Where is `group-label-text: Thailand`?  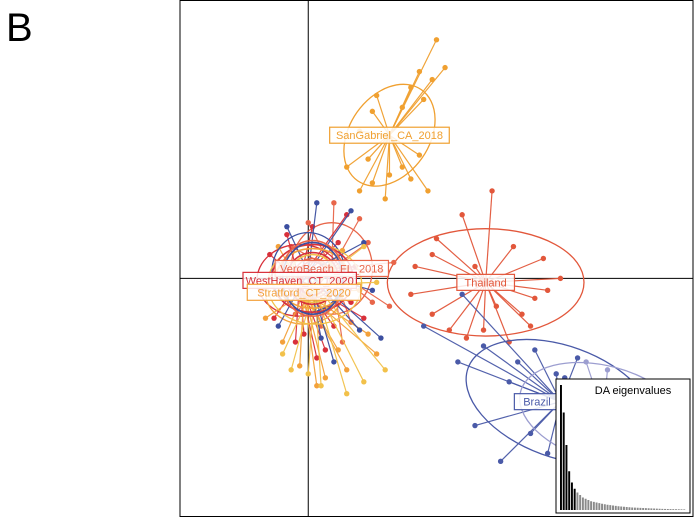 group-label-text: Thailand is located at coordinates (486, 283).